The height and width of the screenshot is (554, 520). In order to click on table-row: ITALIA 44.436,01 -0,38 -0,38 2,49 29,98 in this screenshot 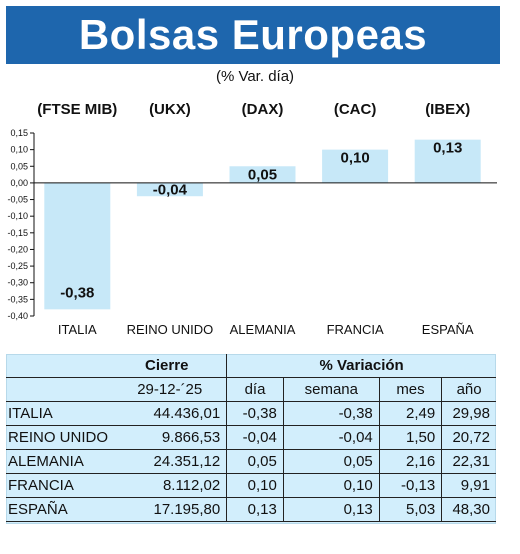, I will do `click(251, 413)`.